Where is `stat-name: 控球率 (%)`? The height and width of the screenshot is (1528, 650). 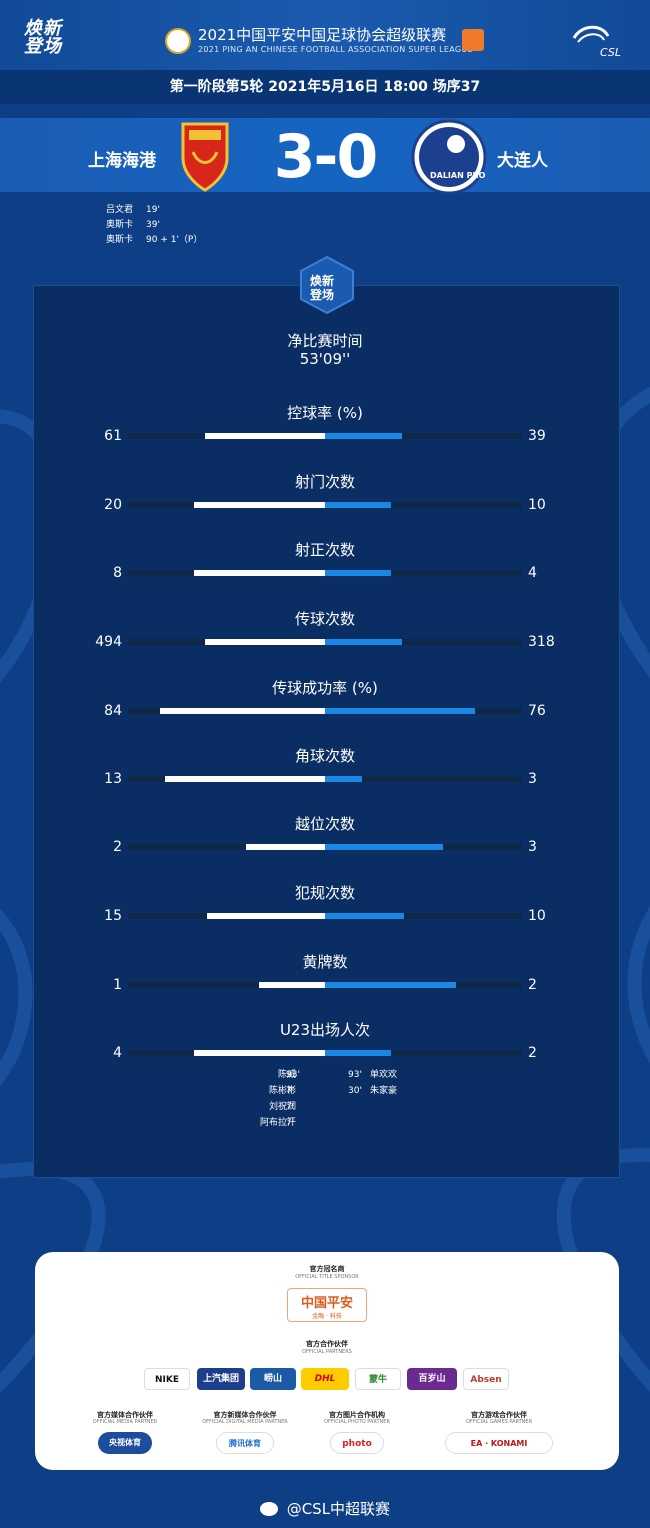 stat-name: 控球率 (%) is located at coordinates (325, 413).